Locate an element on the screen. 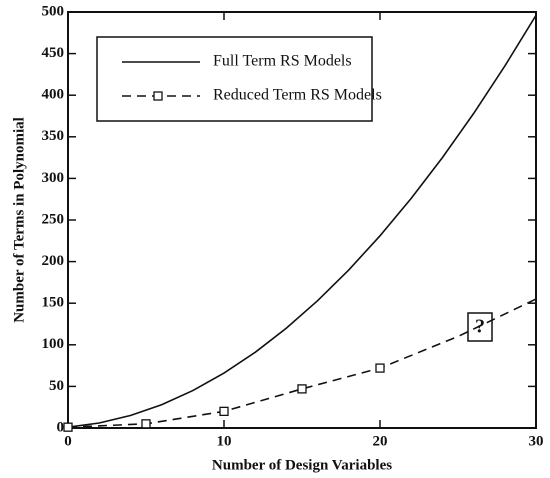  y-axis-label: Number of Terms in Polynomial is located at coordinates (19, 220).